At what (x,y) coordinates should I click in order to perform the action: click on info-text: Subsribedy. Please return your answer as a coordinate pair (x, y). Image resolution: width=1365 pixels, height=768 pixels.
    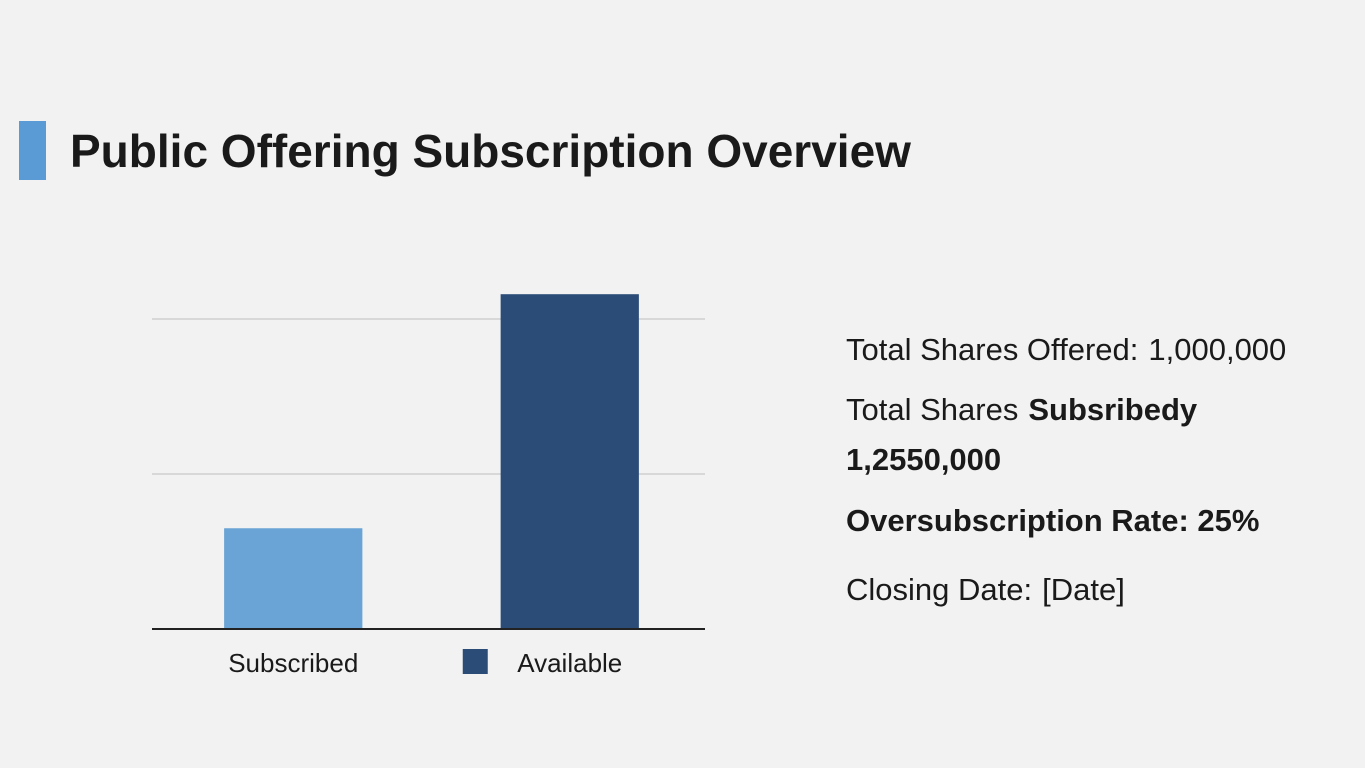
    Looking at the image, I should click on (1113, 409).